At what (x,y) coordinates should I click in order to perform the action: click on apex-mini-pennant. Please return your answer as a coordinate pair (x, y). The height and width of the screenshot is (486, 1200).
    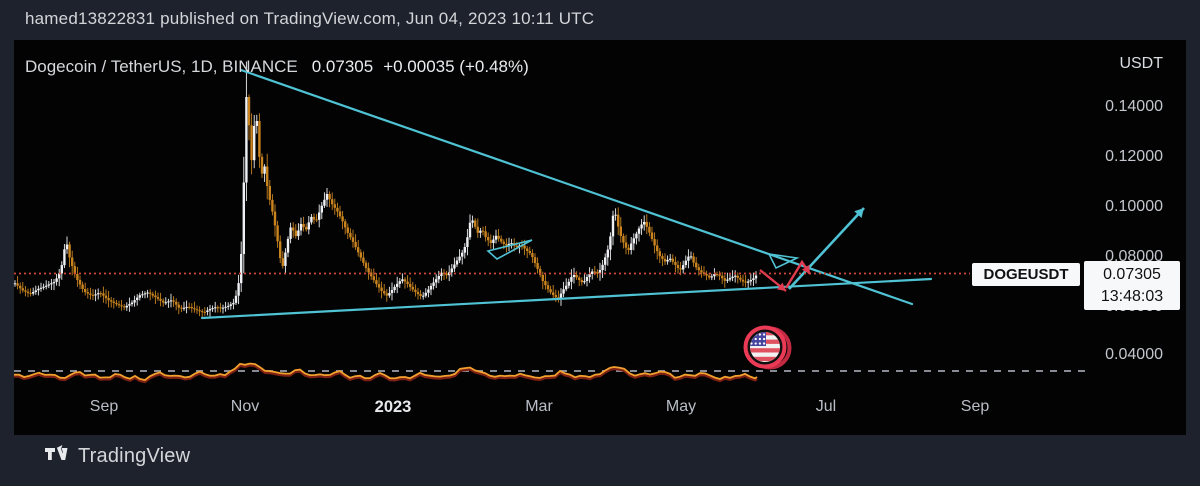
    Looking at the image, I should click on (783, 261).